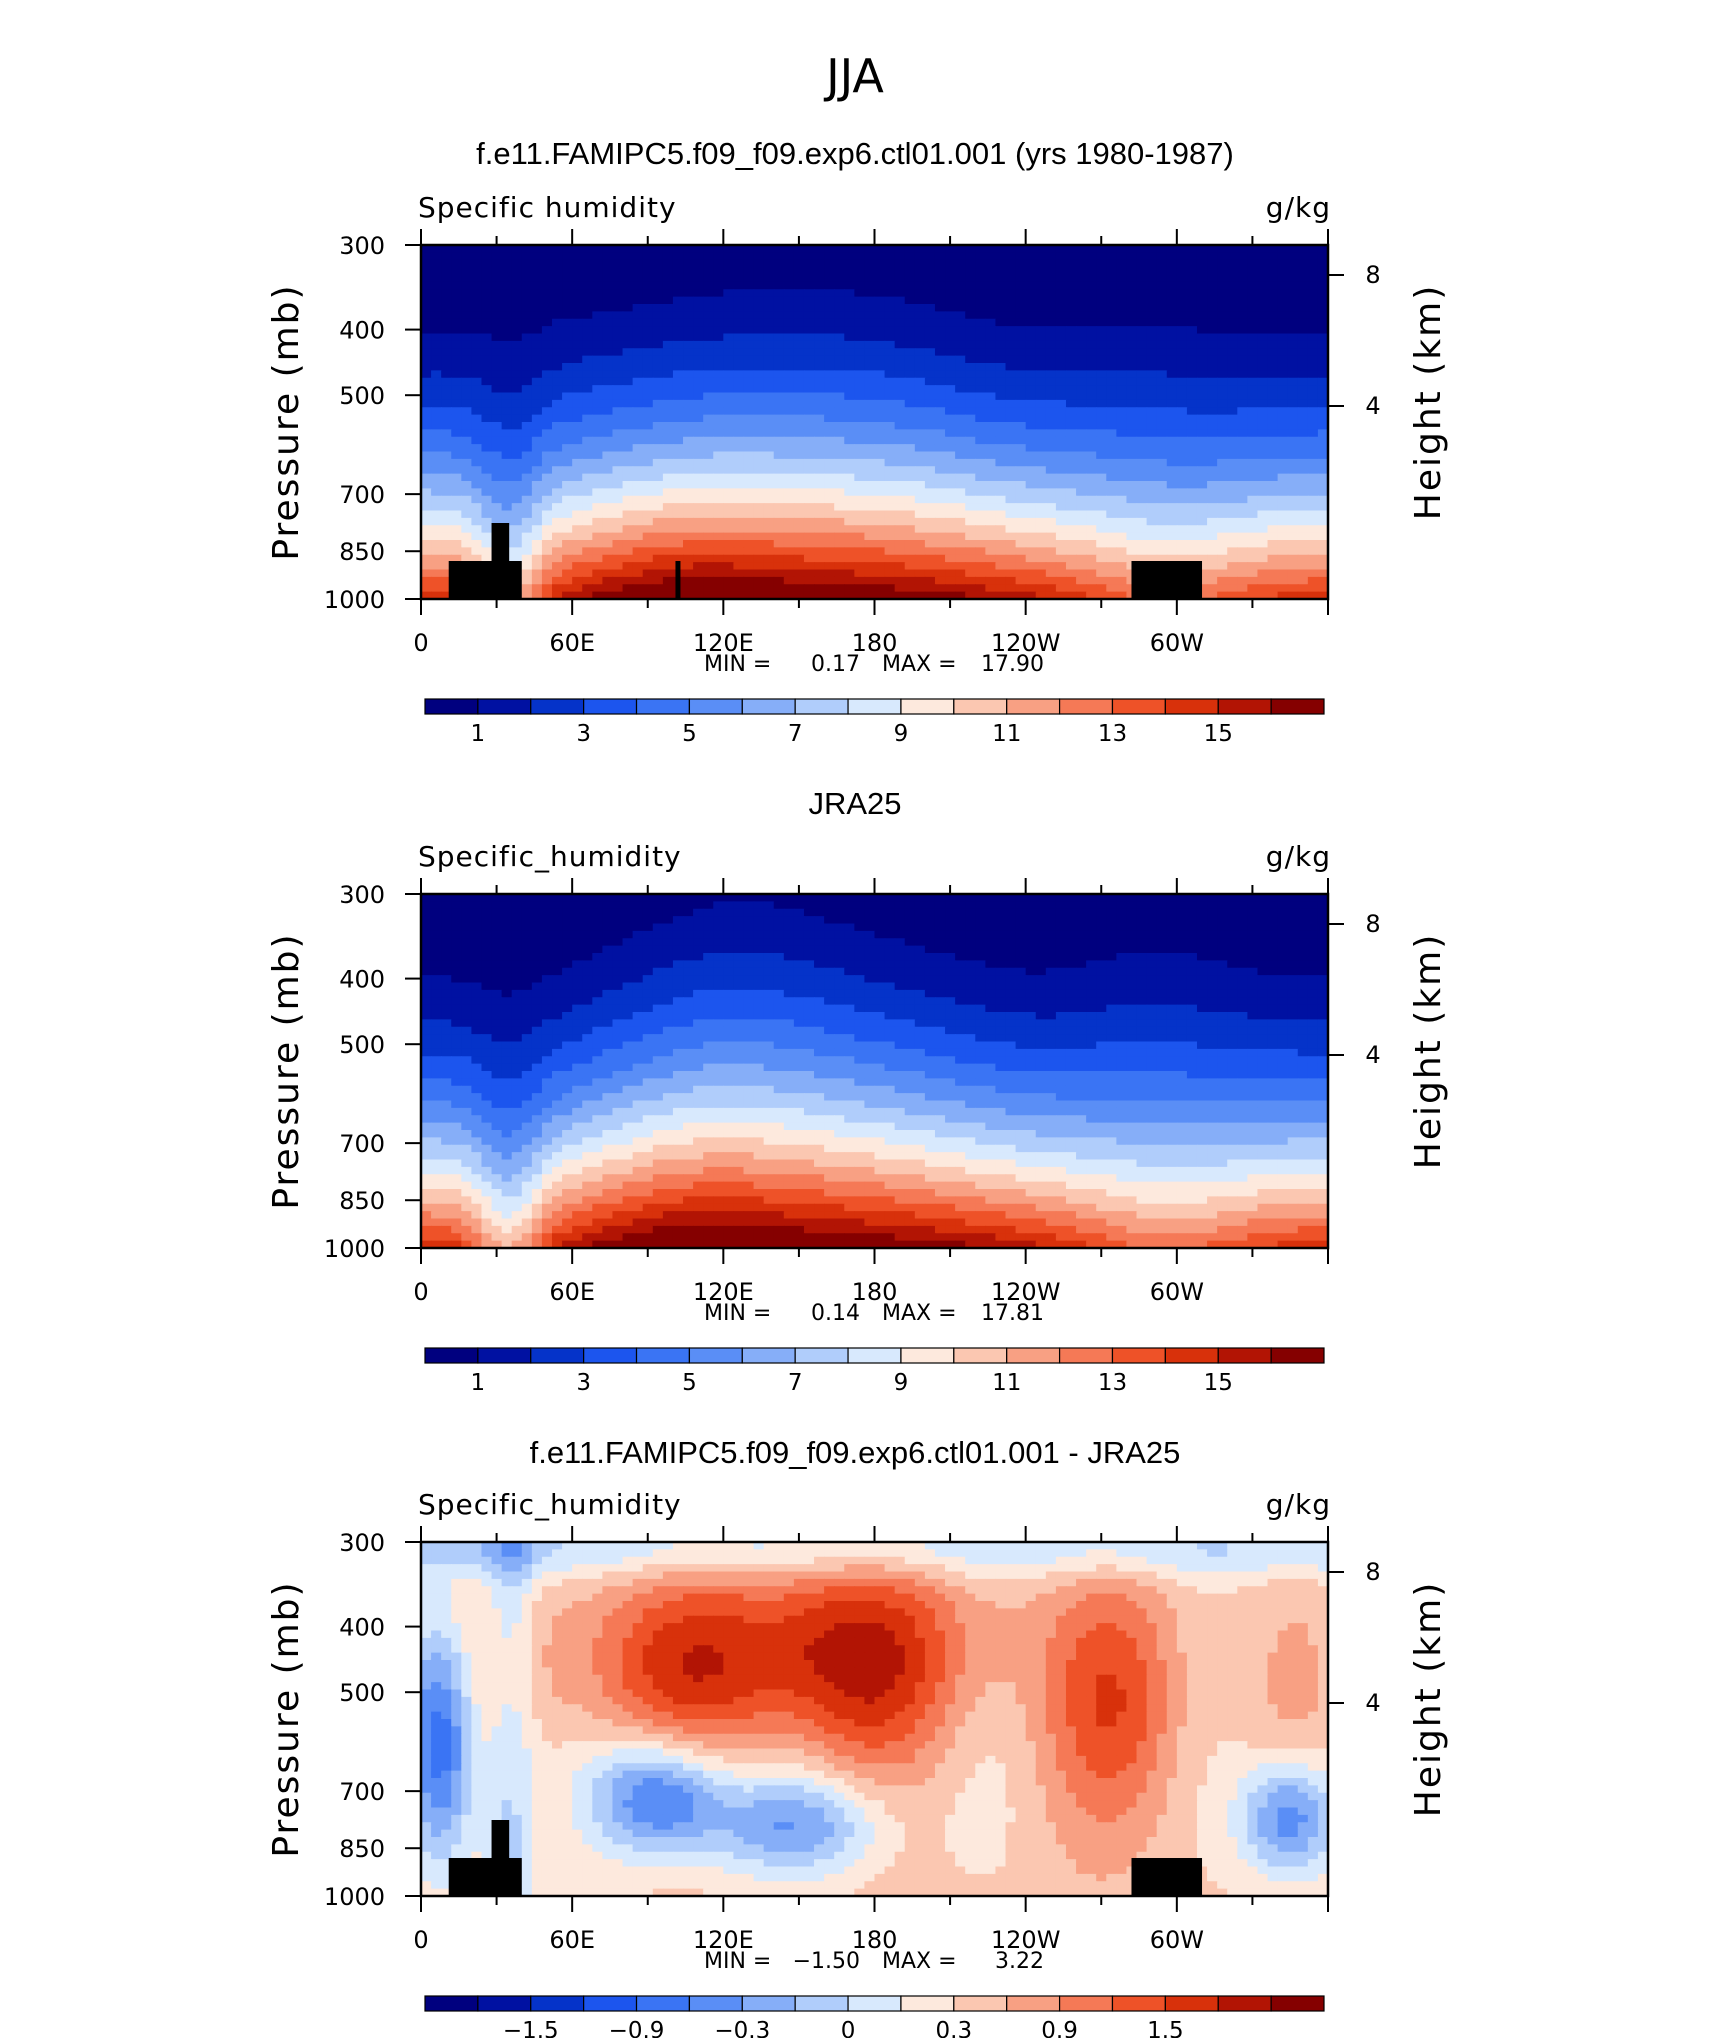  Describe the element at coordinates (1298, 207) in the screenshot. I see `units-label: g/kg` at that location.